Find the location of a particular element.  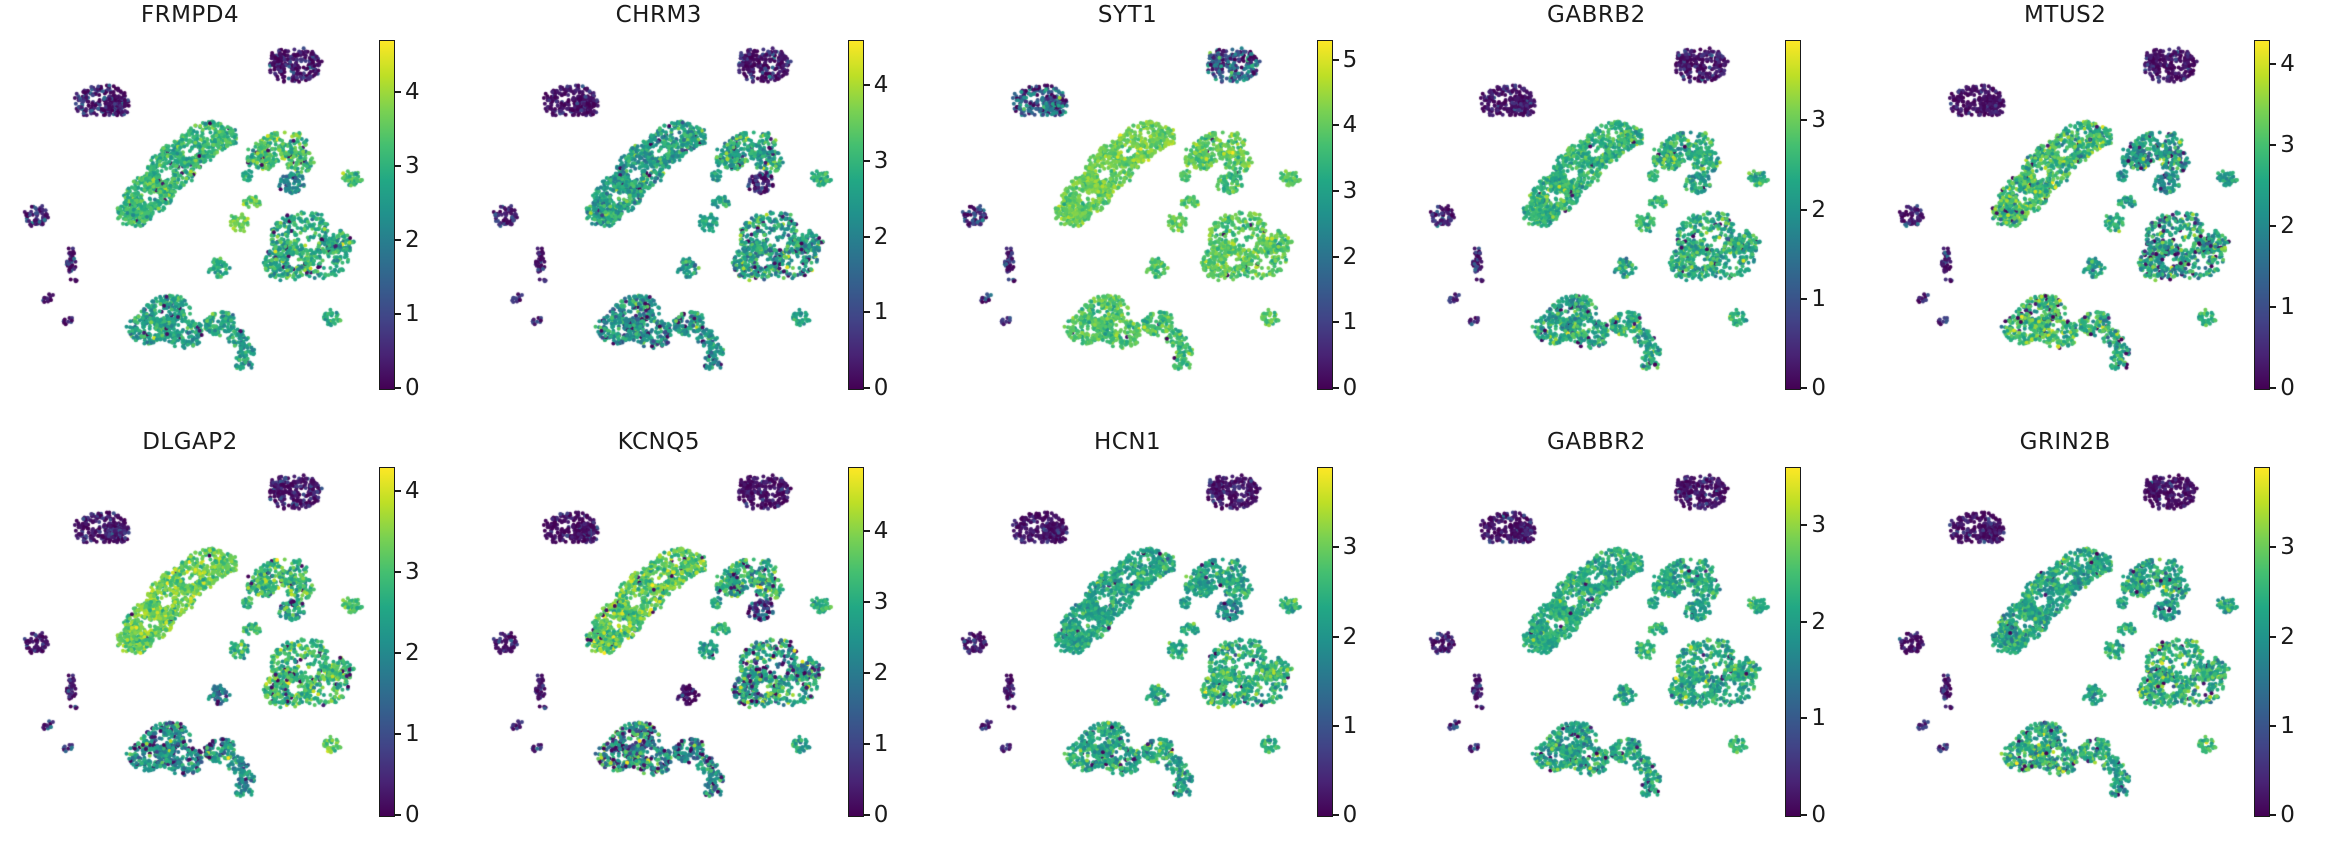

panel-title: GRIN2B is located at coordinates (2065, 442).